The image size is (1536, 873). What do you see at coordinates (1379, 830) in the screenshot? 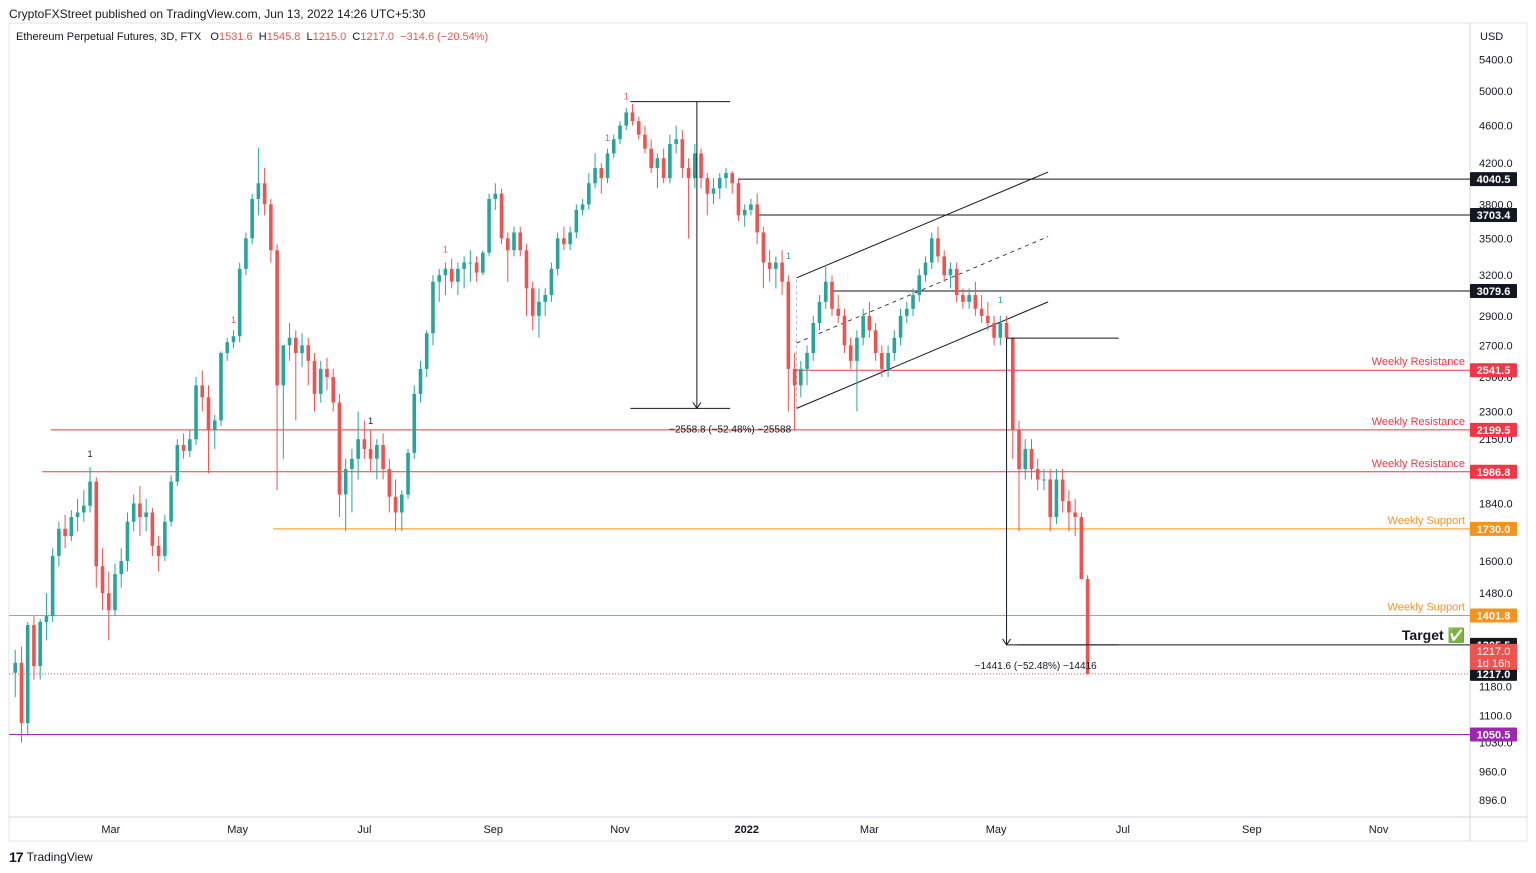
I see `x-tick-label: Nov` at bounding box center [1379, 830].